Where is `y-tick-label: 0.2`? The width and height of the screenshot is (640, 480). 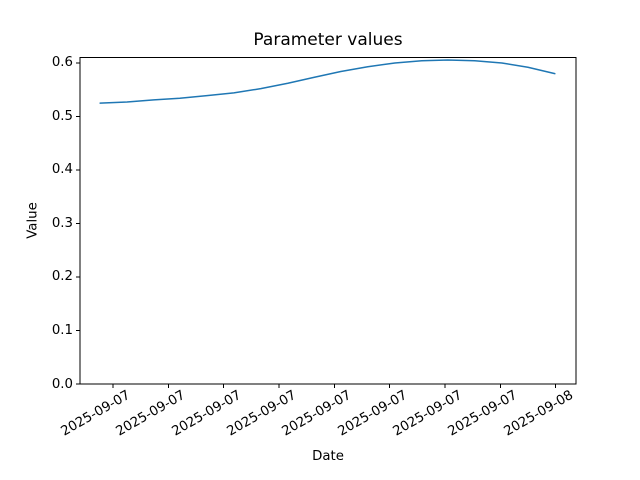 y-tick-label: 0.2 is located at coordinates (62, 277).